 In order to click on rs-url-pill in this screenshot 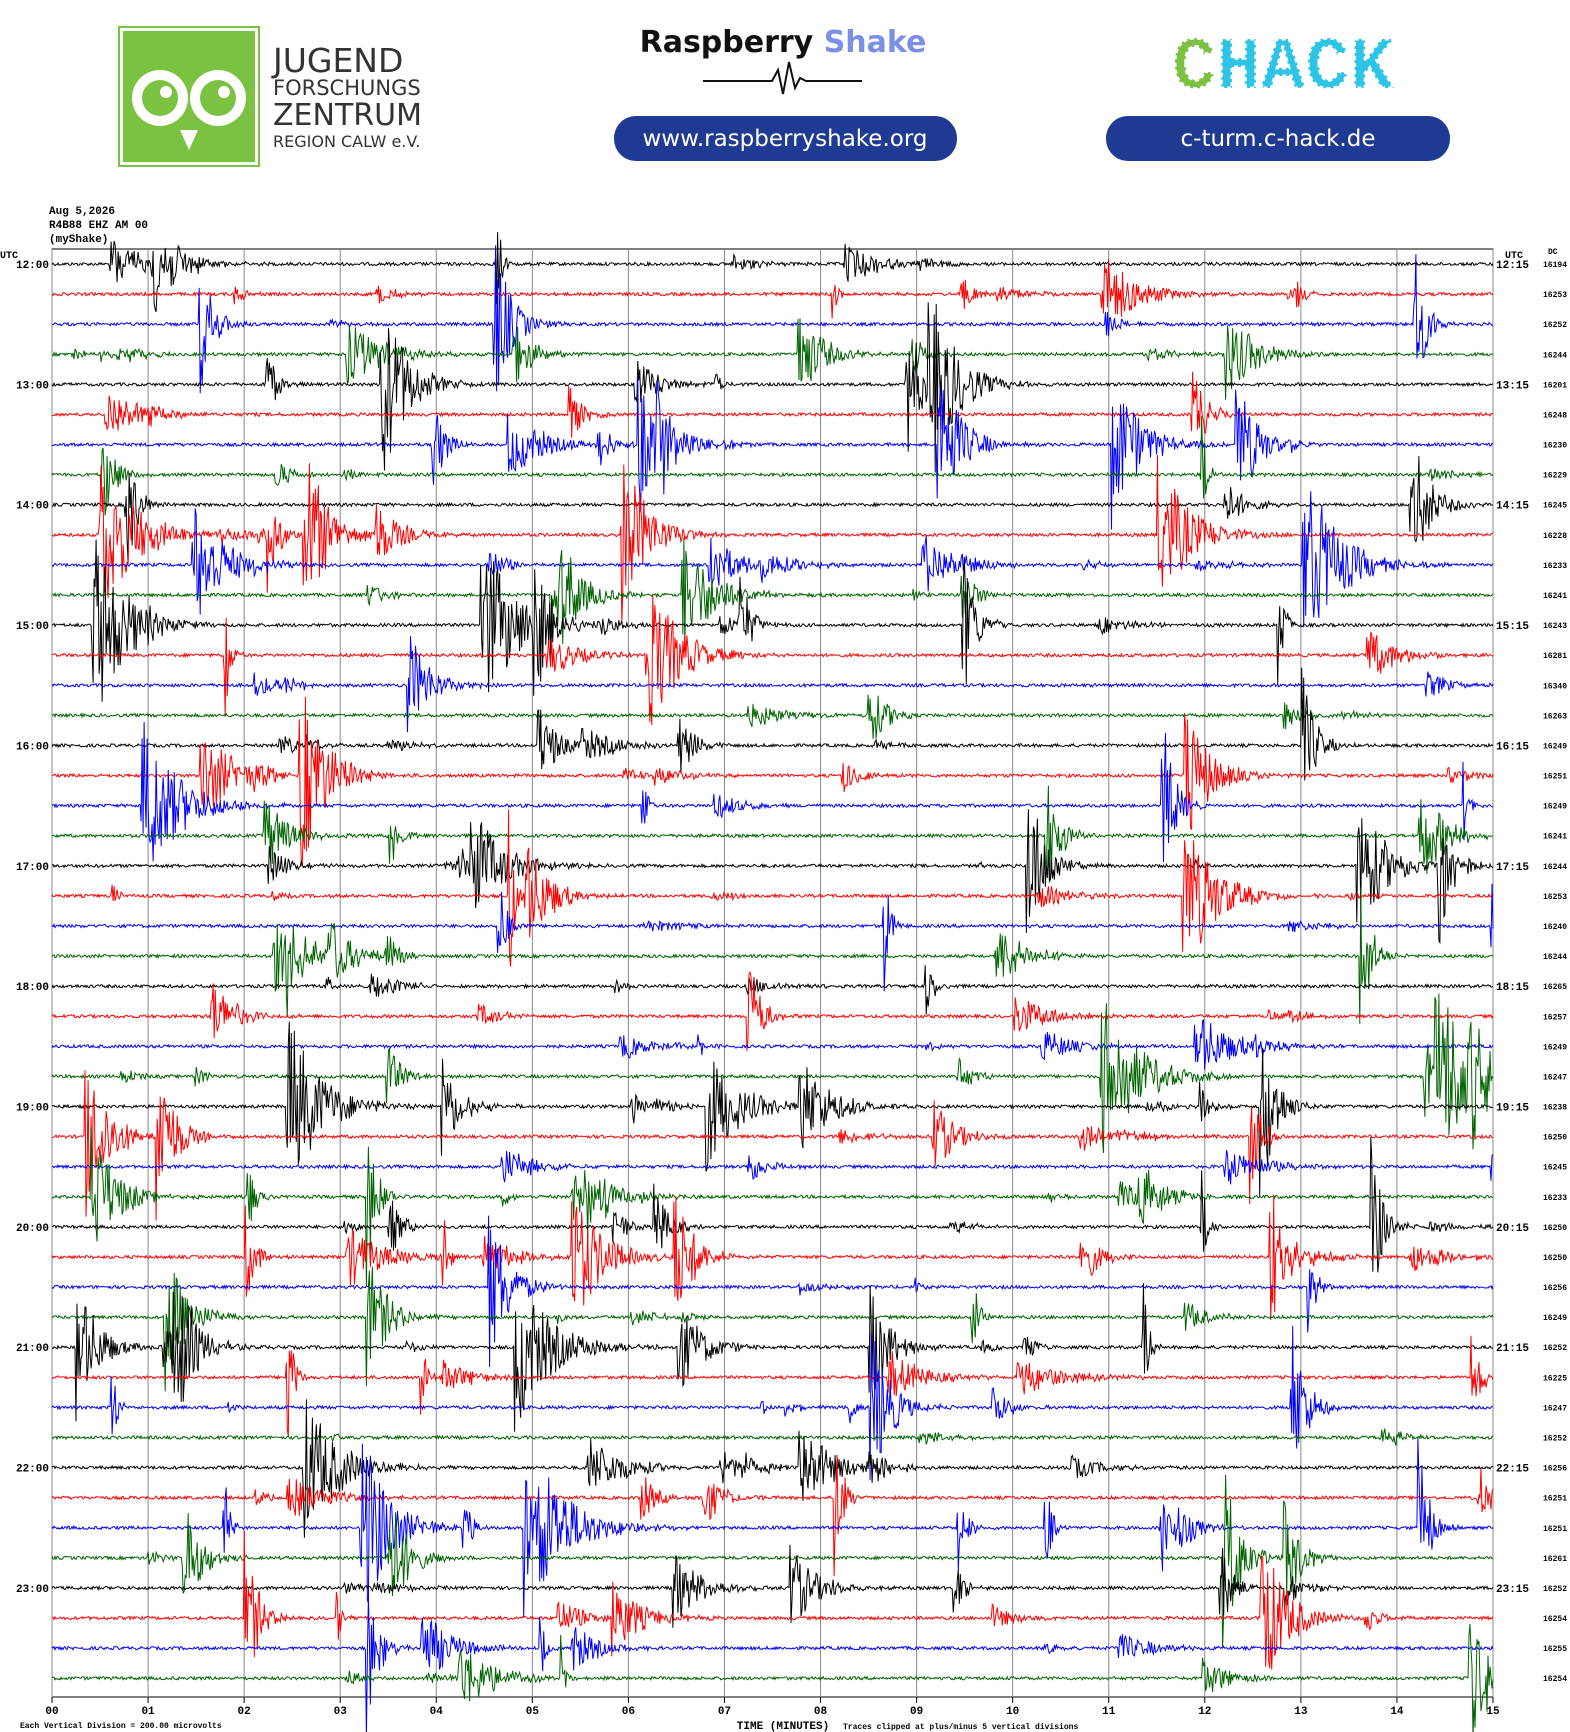, I will do `click(785, 138)`.